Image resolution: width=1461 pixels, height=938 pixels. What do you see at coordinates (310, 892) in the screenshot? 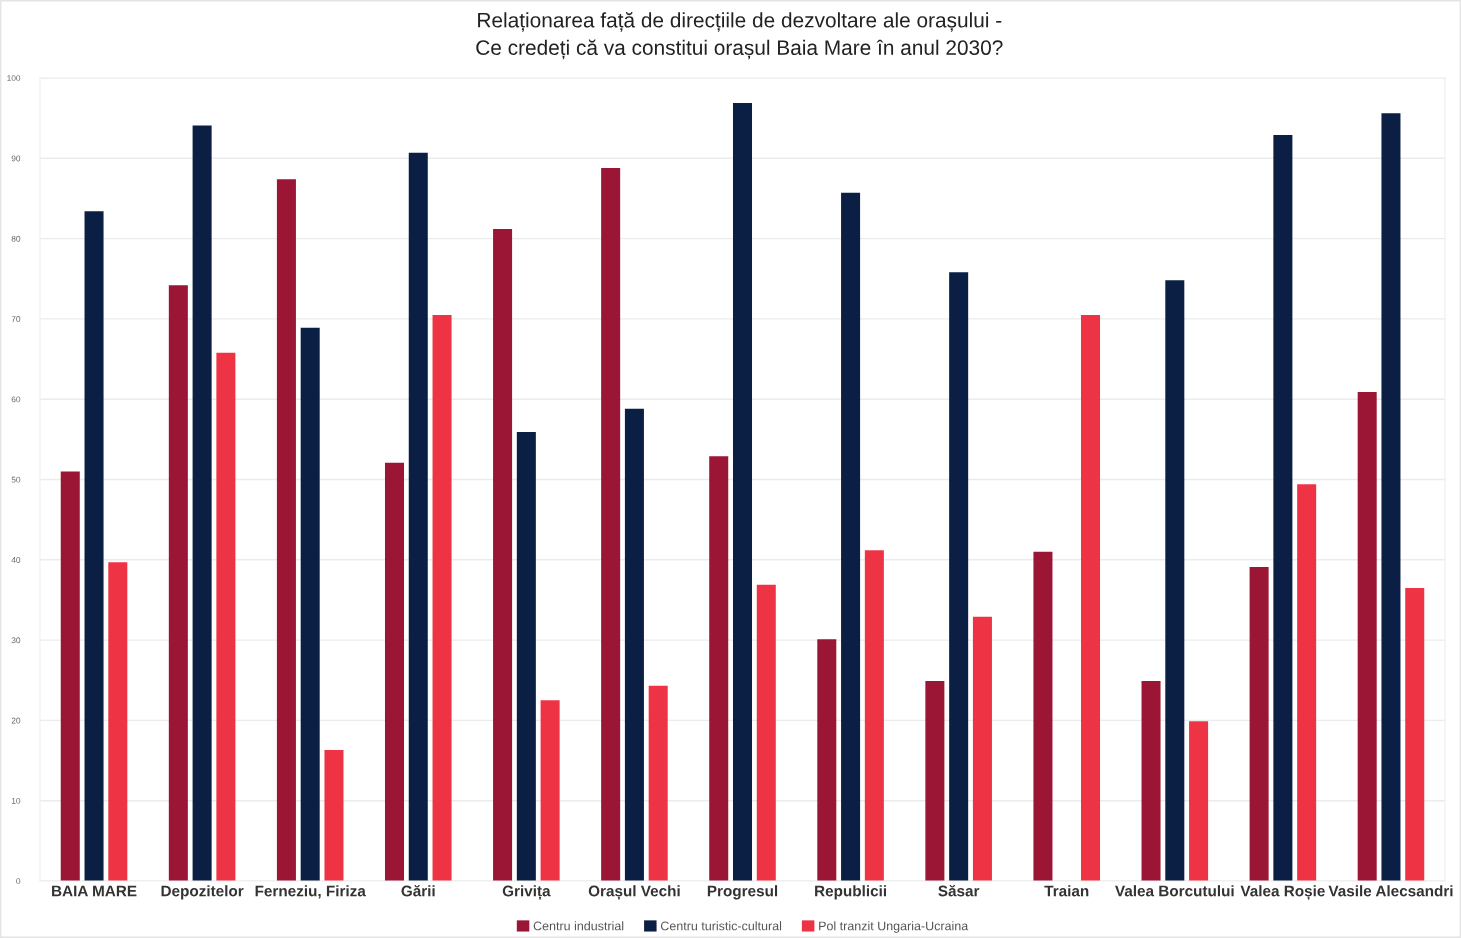
I see `x-tick-label: Ferneziu, Firiza` at bounding box center [310, 892].